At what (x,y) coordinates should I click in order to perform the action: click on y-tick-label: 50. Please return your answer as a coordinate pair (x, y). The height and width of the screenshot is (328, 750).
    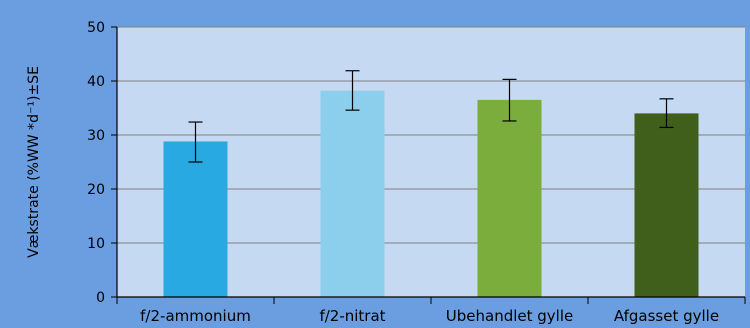
    Looking at the image, I should click on (96, 28).